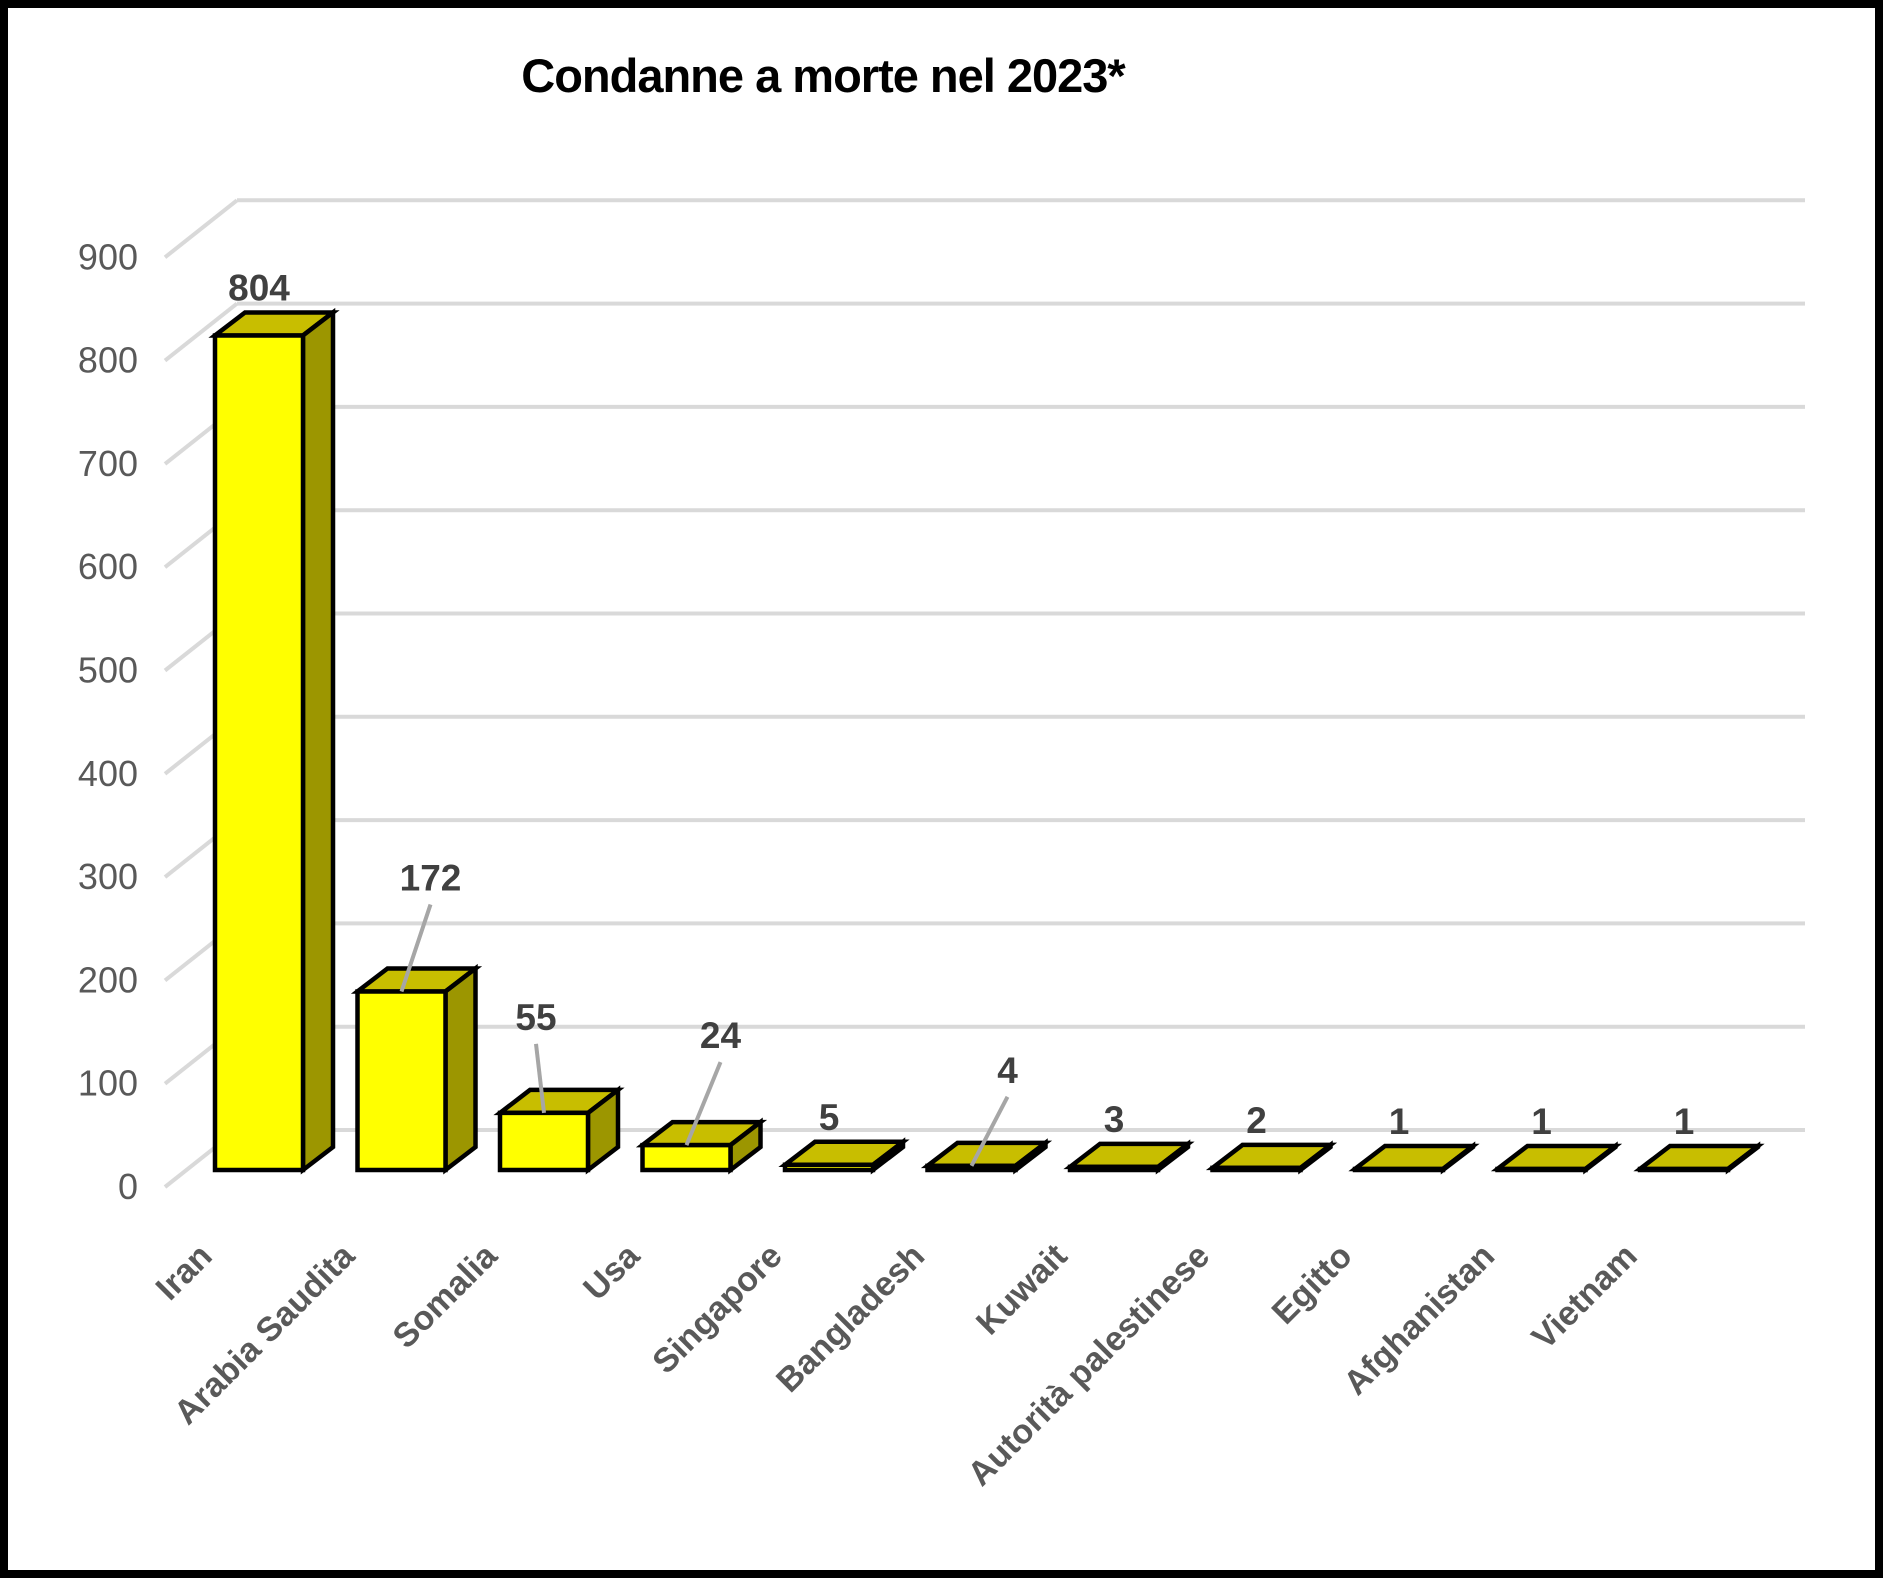  I want to click on data-label: 24, so click(721, 1035).